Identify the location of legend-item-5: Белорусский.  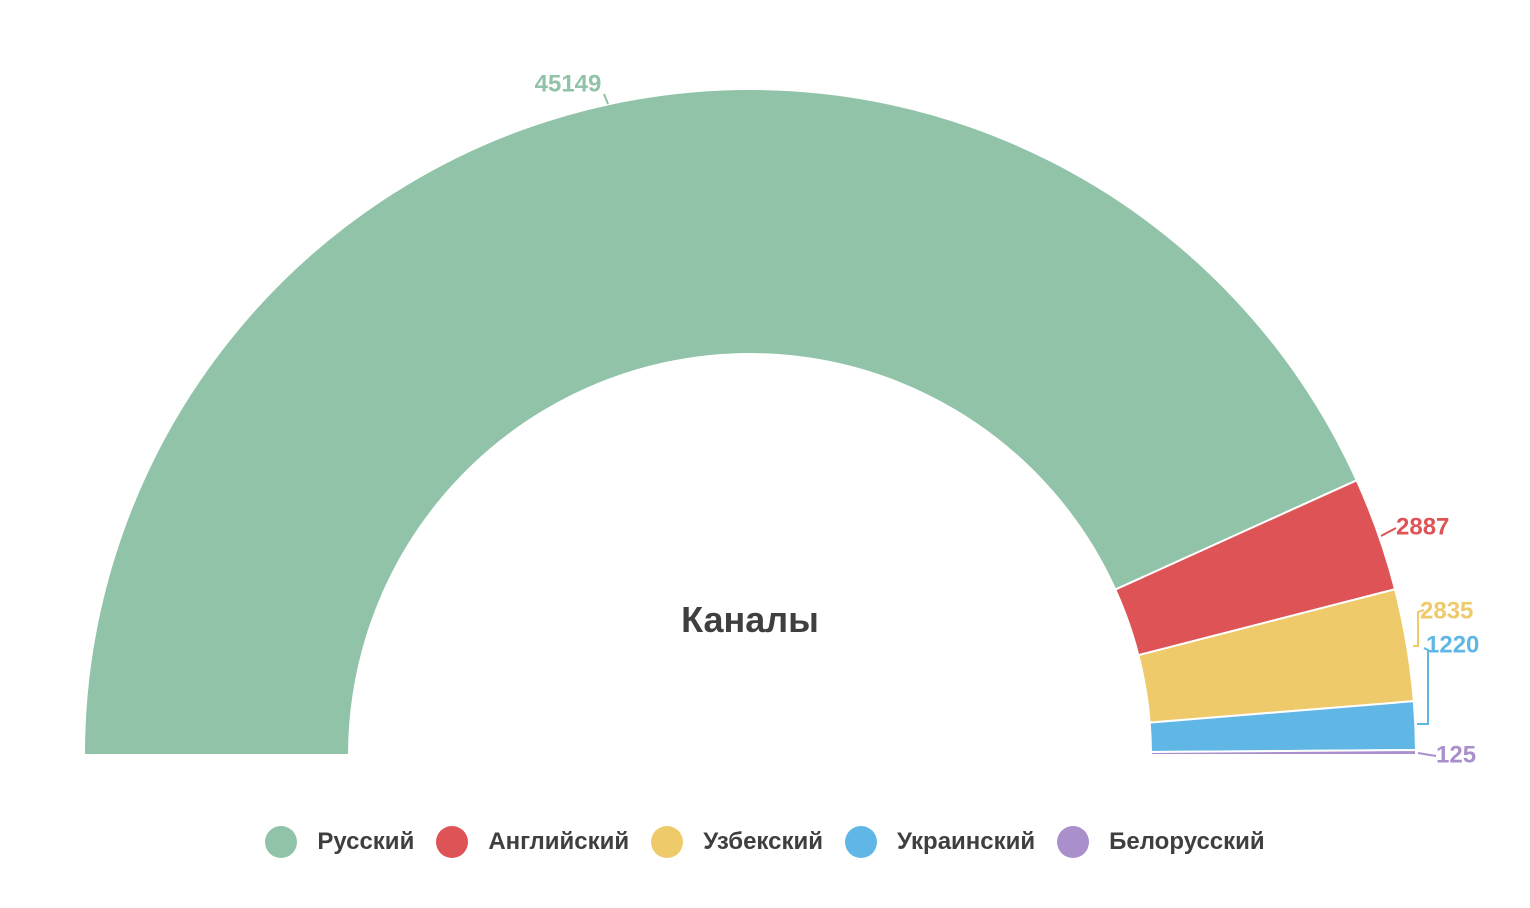
(1161, 842).